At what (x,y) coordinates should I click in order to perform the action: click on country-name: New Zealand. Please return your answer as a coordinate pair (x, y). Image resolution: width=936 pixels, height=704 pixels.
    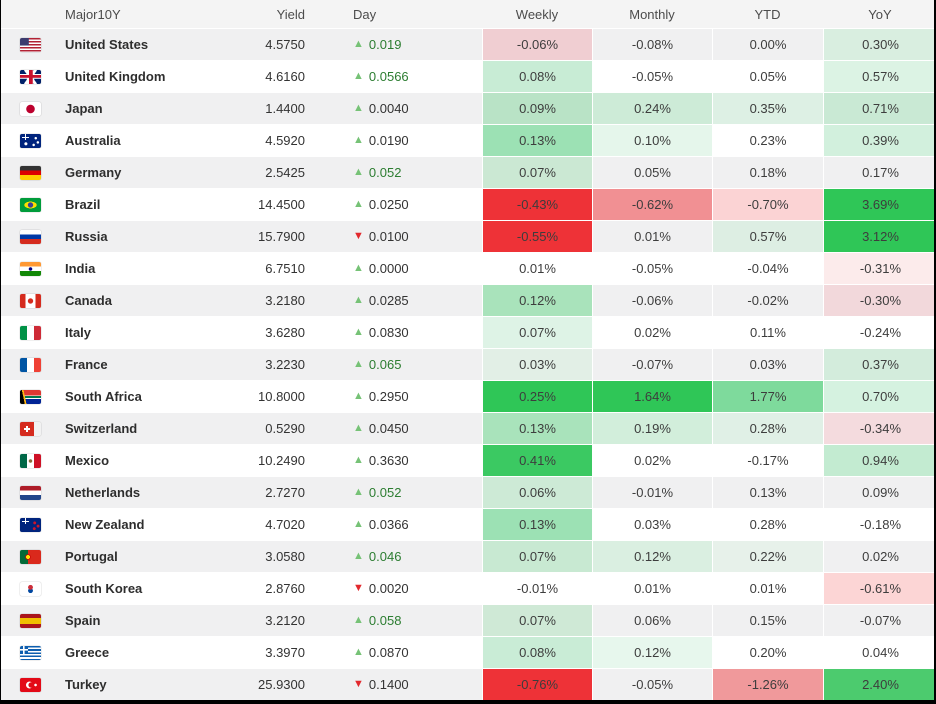
    Looking at the image, I should click on (105, 524).